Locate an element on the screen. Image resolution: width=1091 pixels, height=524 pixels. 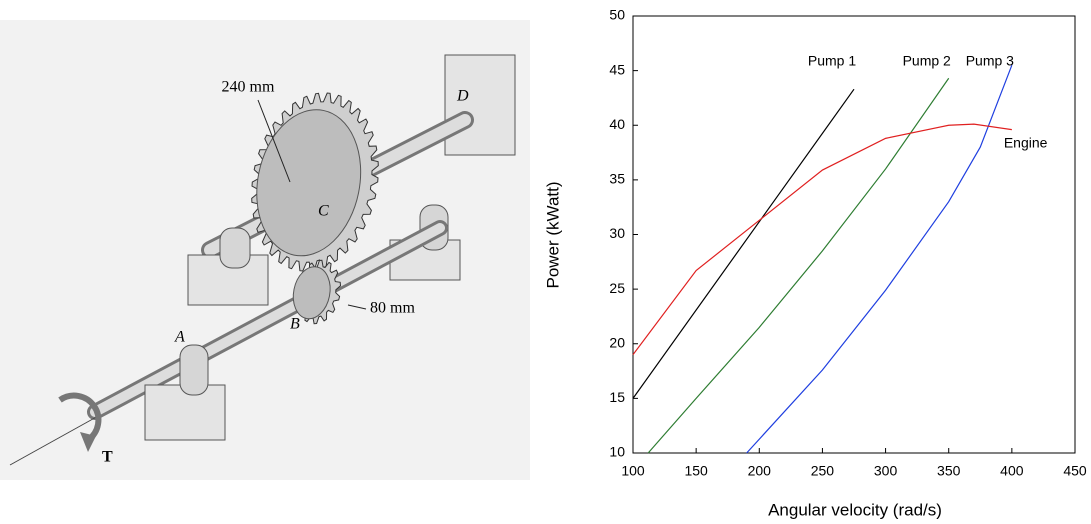
shaft-highlight is located at coordinates (267, 320).